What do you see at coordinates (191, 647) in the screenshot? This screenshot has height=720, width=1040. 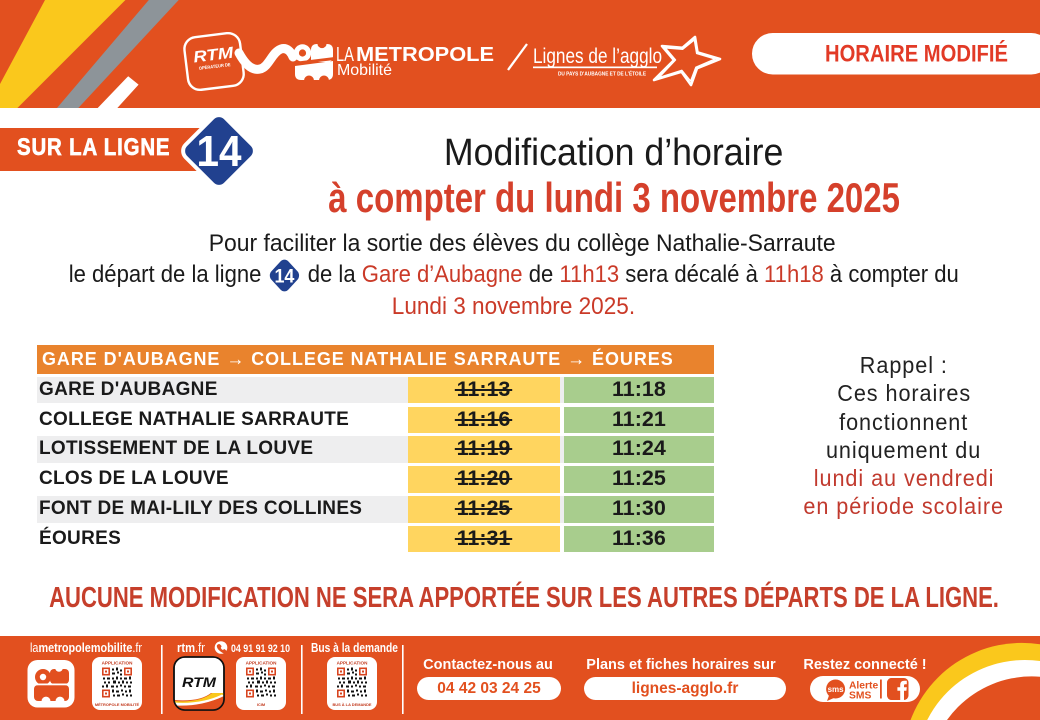 I see `svg-text: rtm.fr` at bounding box center [191, 647].